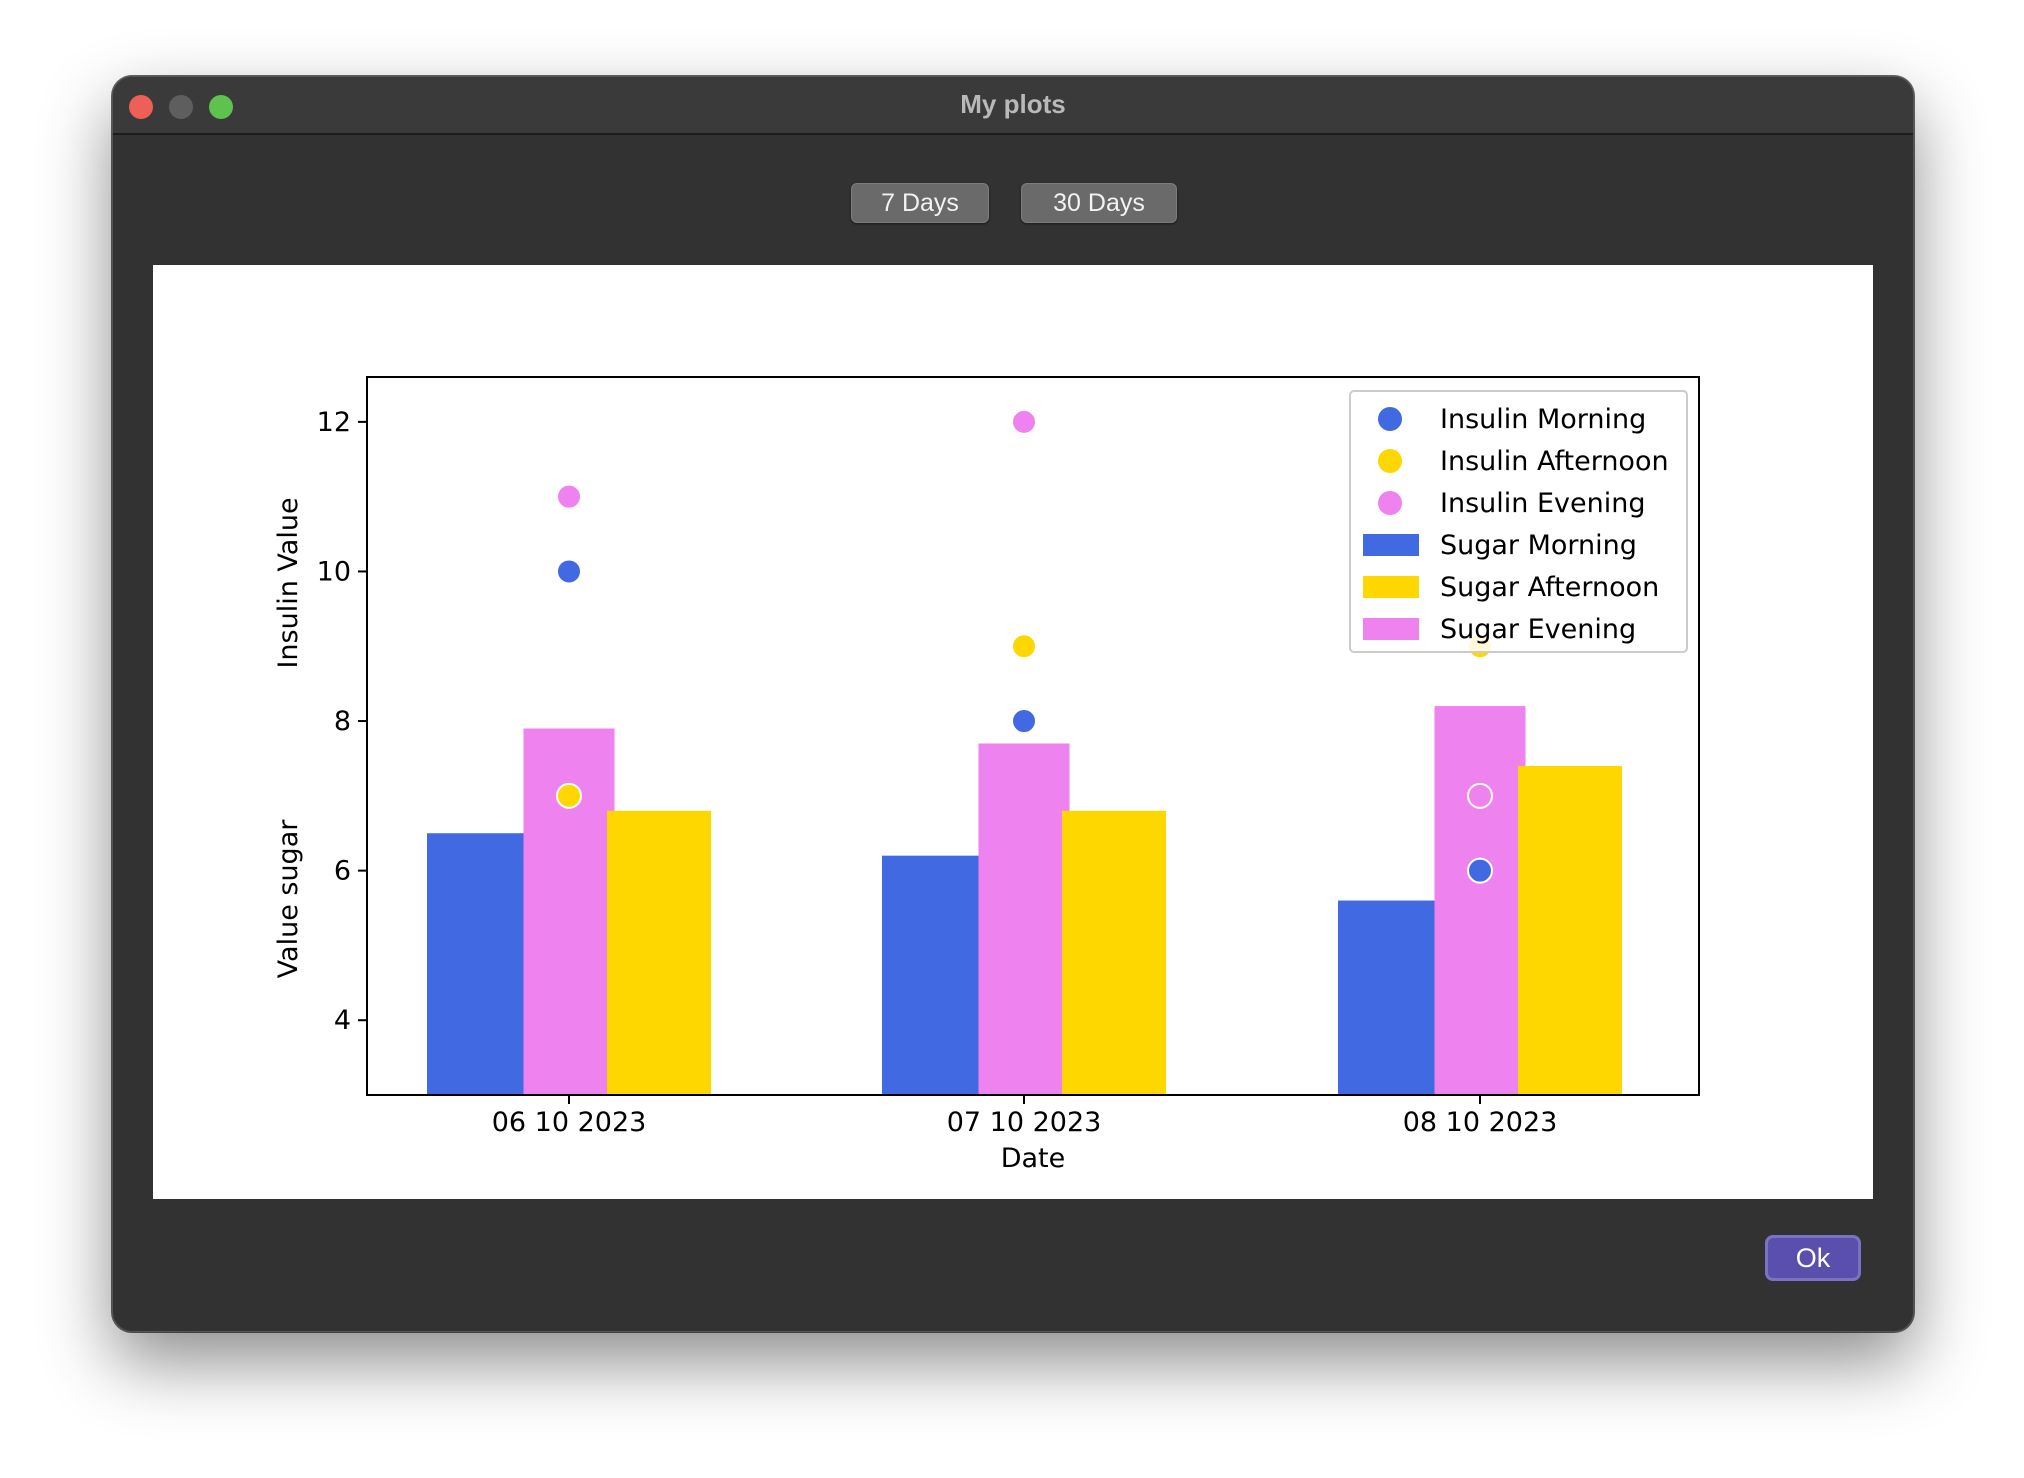 This screenshot has width=2024, height=1478. I want to click on y-tick-label: 10, so click(334, 571).